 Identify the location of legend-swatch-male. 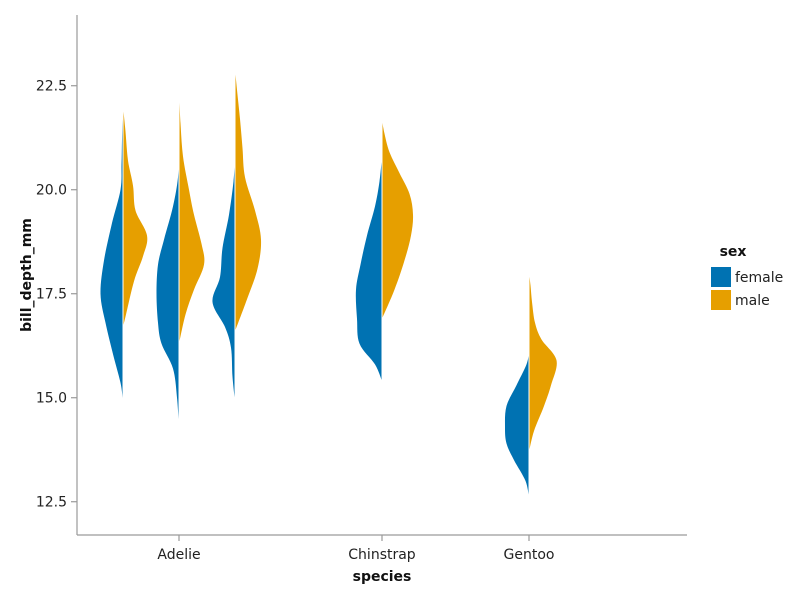
(721, 300).